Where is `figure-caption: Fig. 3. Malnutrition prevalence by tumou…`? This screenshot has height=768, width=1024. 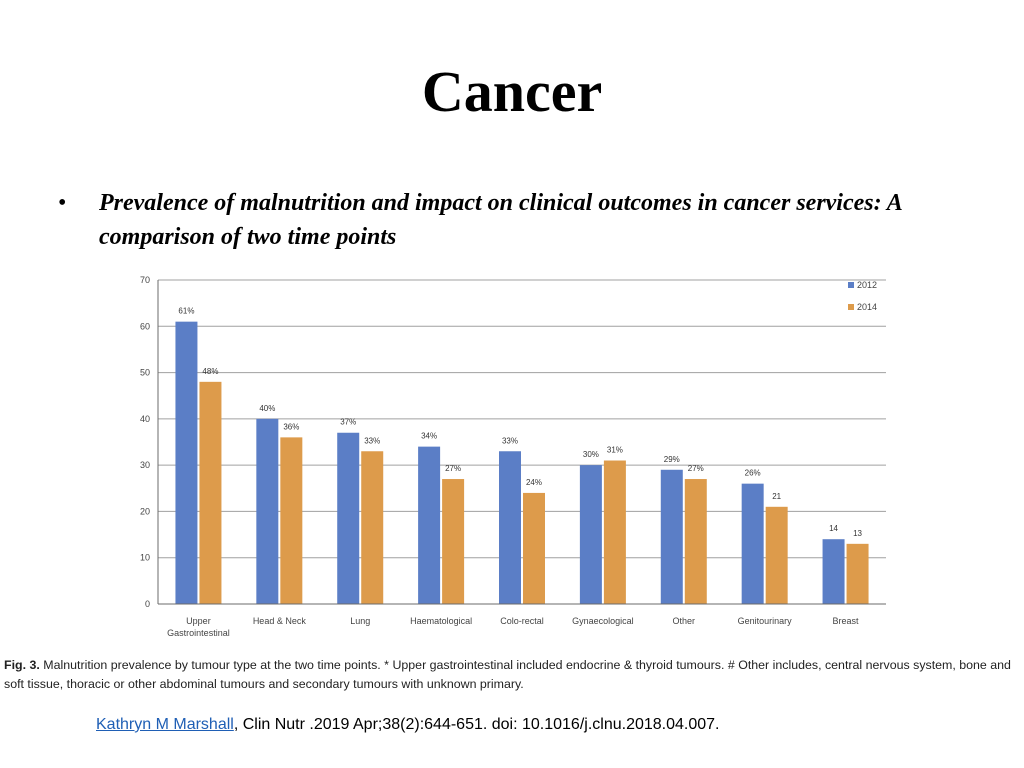 figure-caption: Fig. 3. Malnutrition prevalence by tumou… is located at coordinates (512, 675).